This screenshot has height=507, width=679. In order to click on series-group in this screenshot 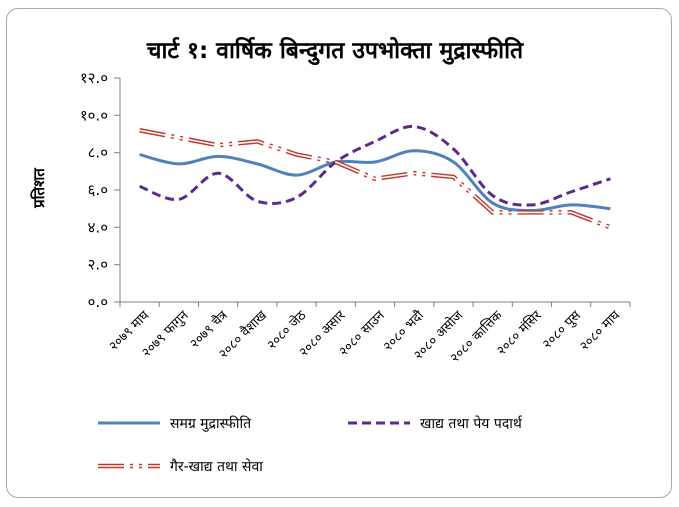, I will do `click(375, 177)`.